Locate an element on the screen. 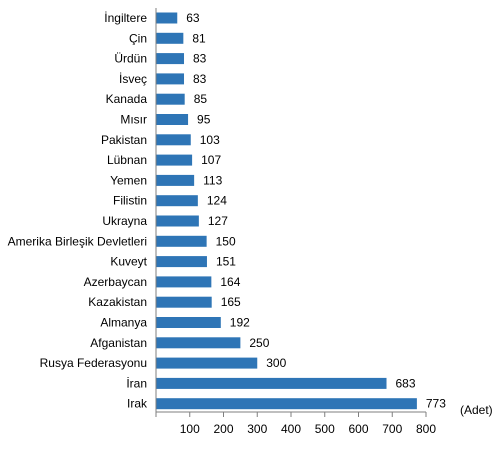  category-label: Kuveyt is located at coordinates (128, 262).